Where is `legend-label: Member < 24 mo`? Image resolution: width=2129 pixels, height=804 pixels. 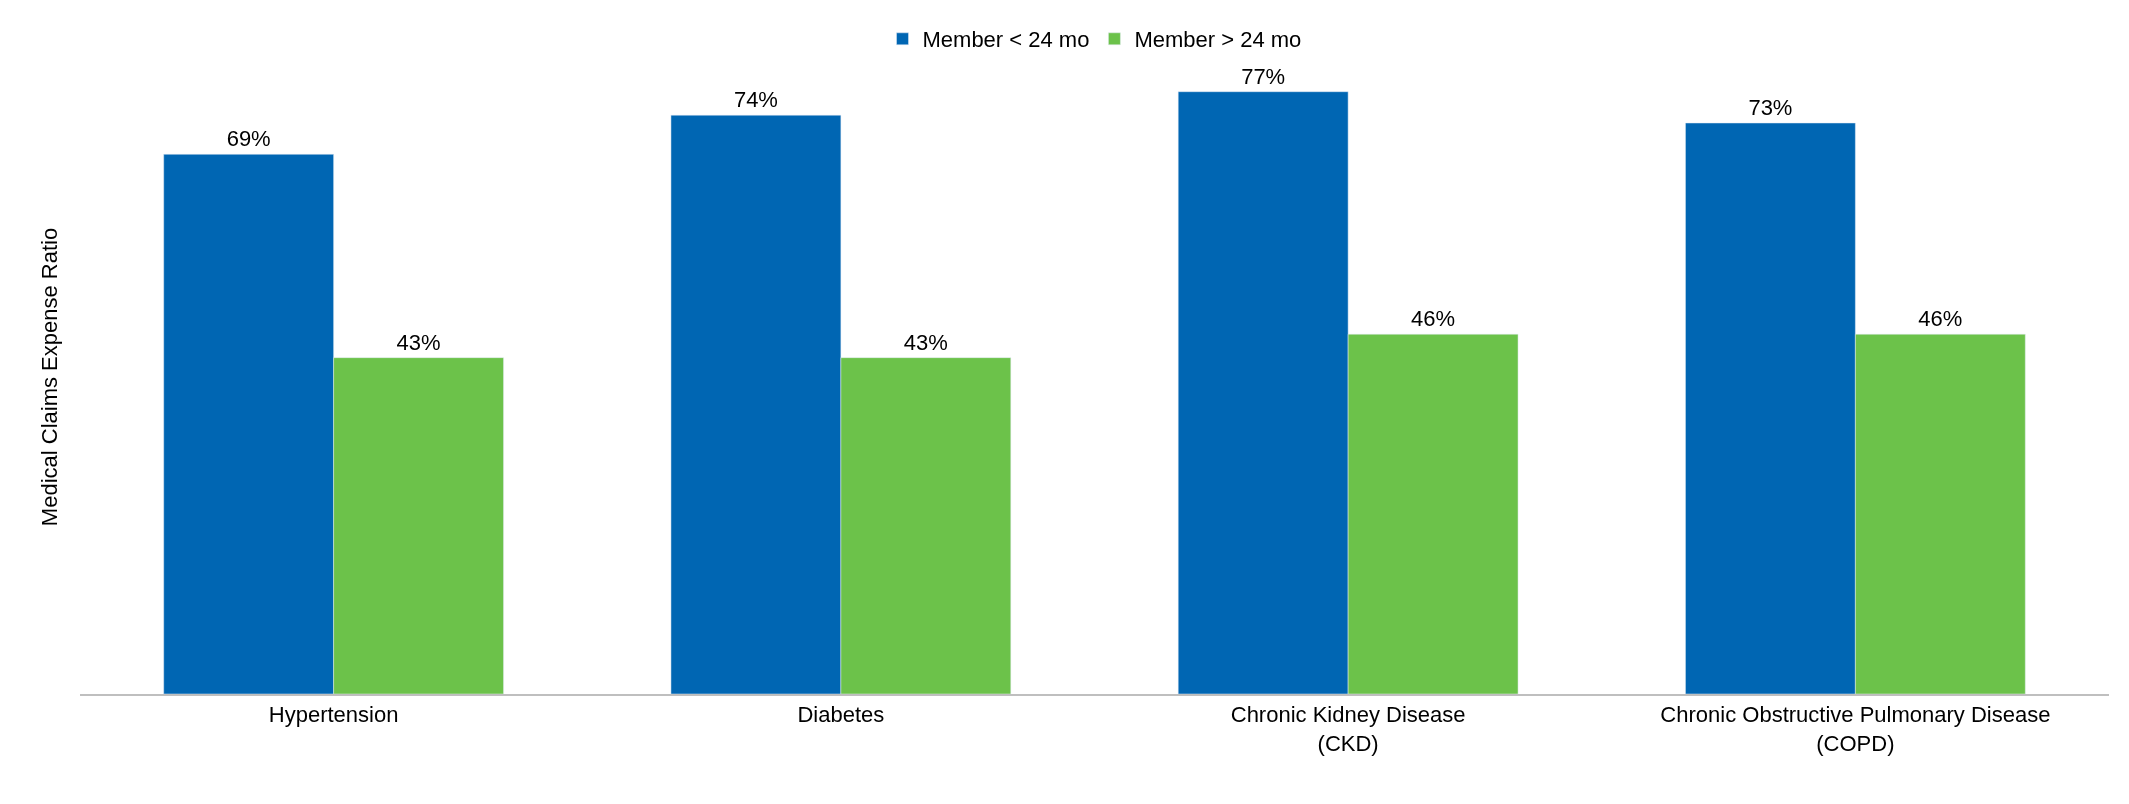 legend-label: Member < 24 mo is located at coordinates (1006, 40).